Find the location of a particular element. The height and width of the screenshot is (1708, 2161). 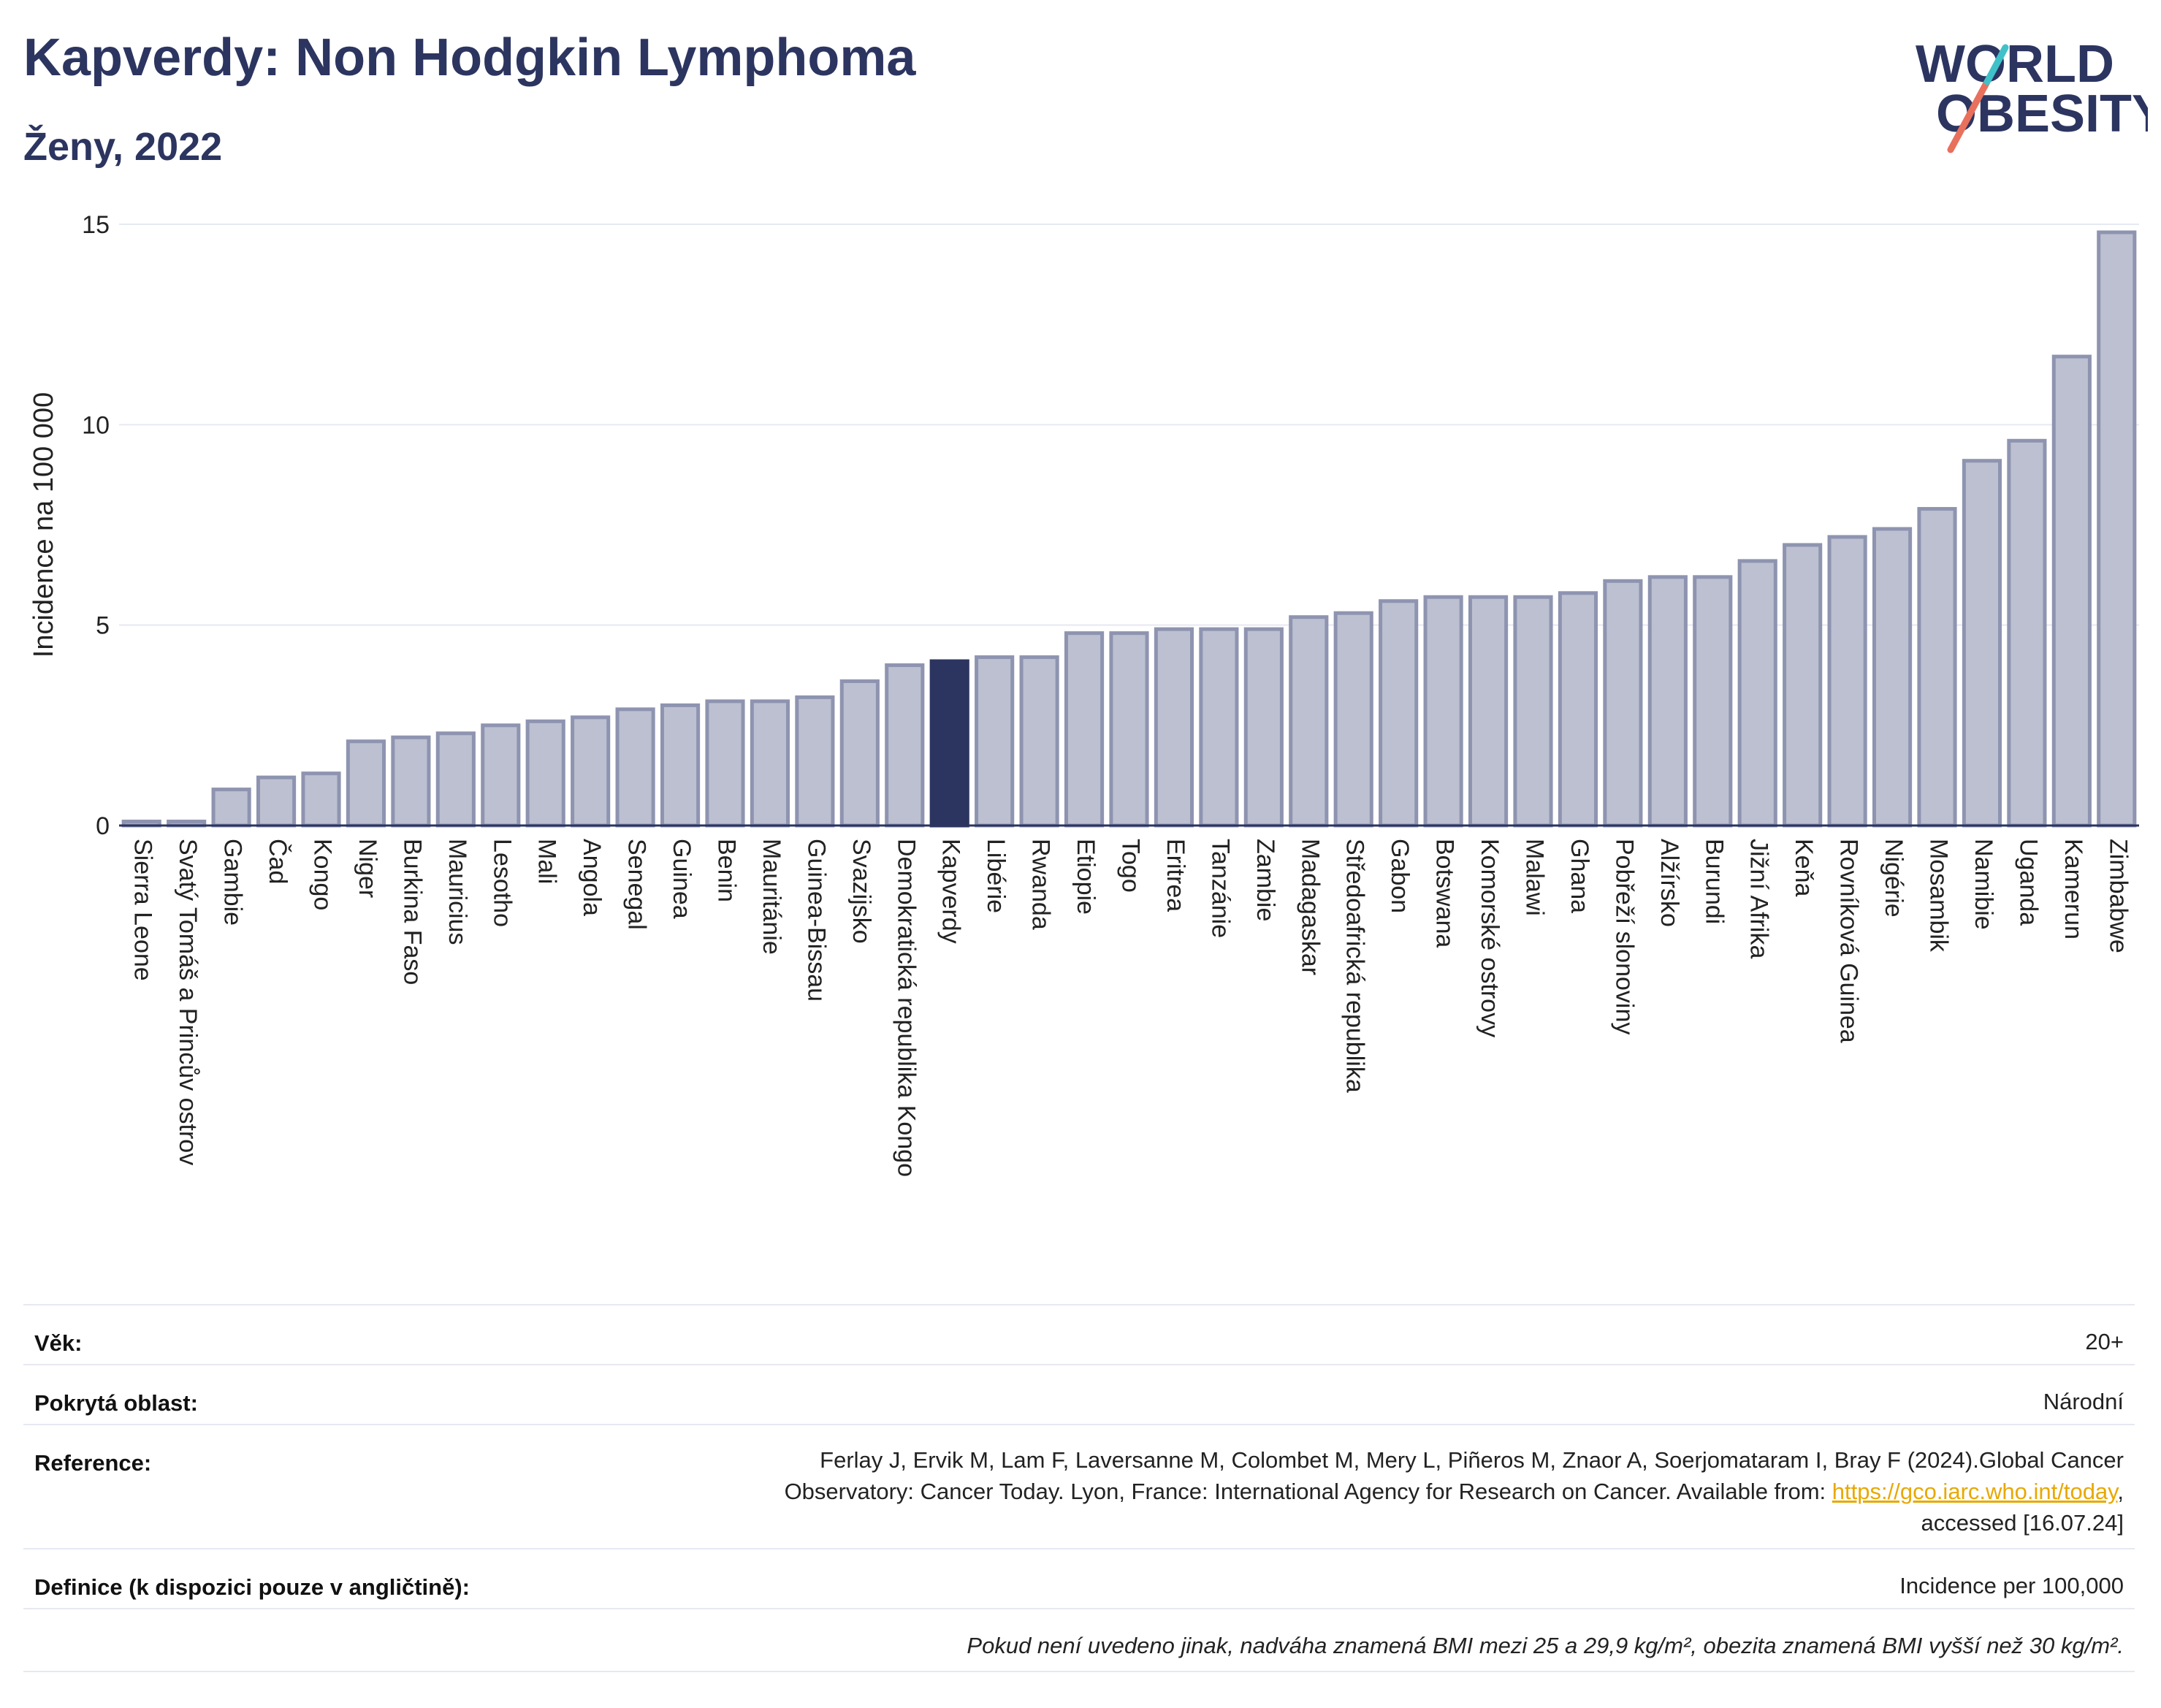

x-tick-label: Eritrea is located at coordinates (1175, 876).